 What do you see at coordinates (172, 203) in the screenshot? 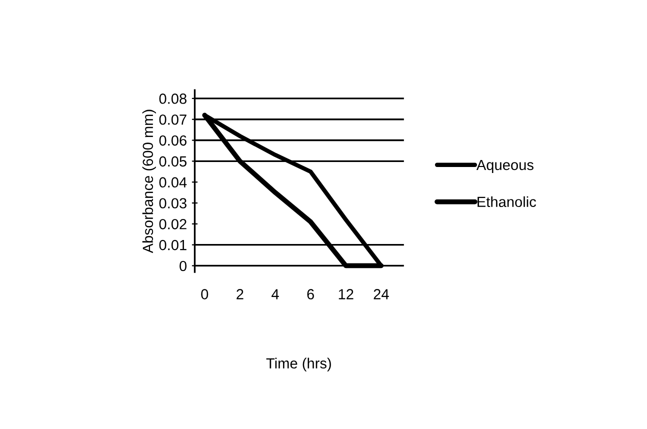
I see `y-tick-label: 0.03` at bounding box center [172, 203].